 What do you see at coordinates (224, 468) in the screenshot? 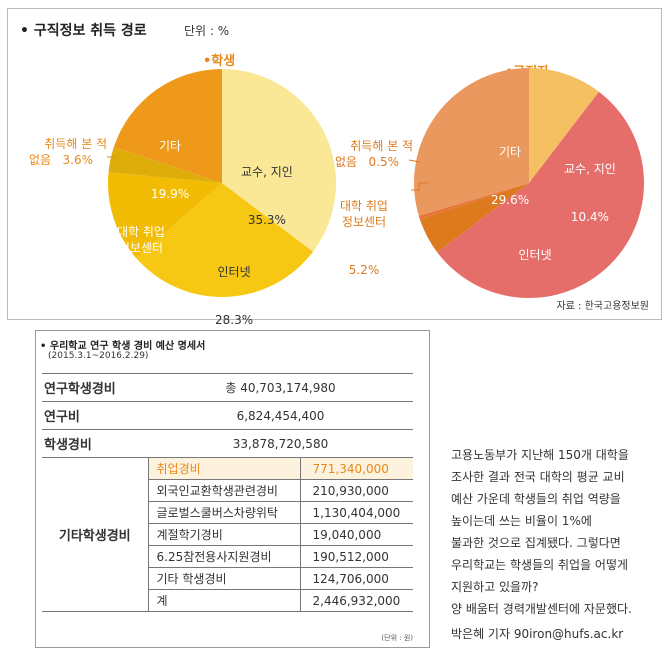
I see `item-name: 취업경비` at bounding box center [224, 468].